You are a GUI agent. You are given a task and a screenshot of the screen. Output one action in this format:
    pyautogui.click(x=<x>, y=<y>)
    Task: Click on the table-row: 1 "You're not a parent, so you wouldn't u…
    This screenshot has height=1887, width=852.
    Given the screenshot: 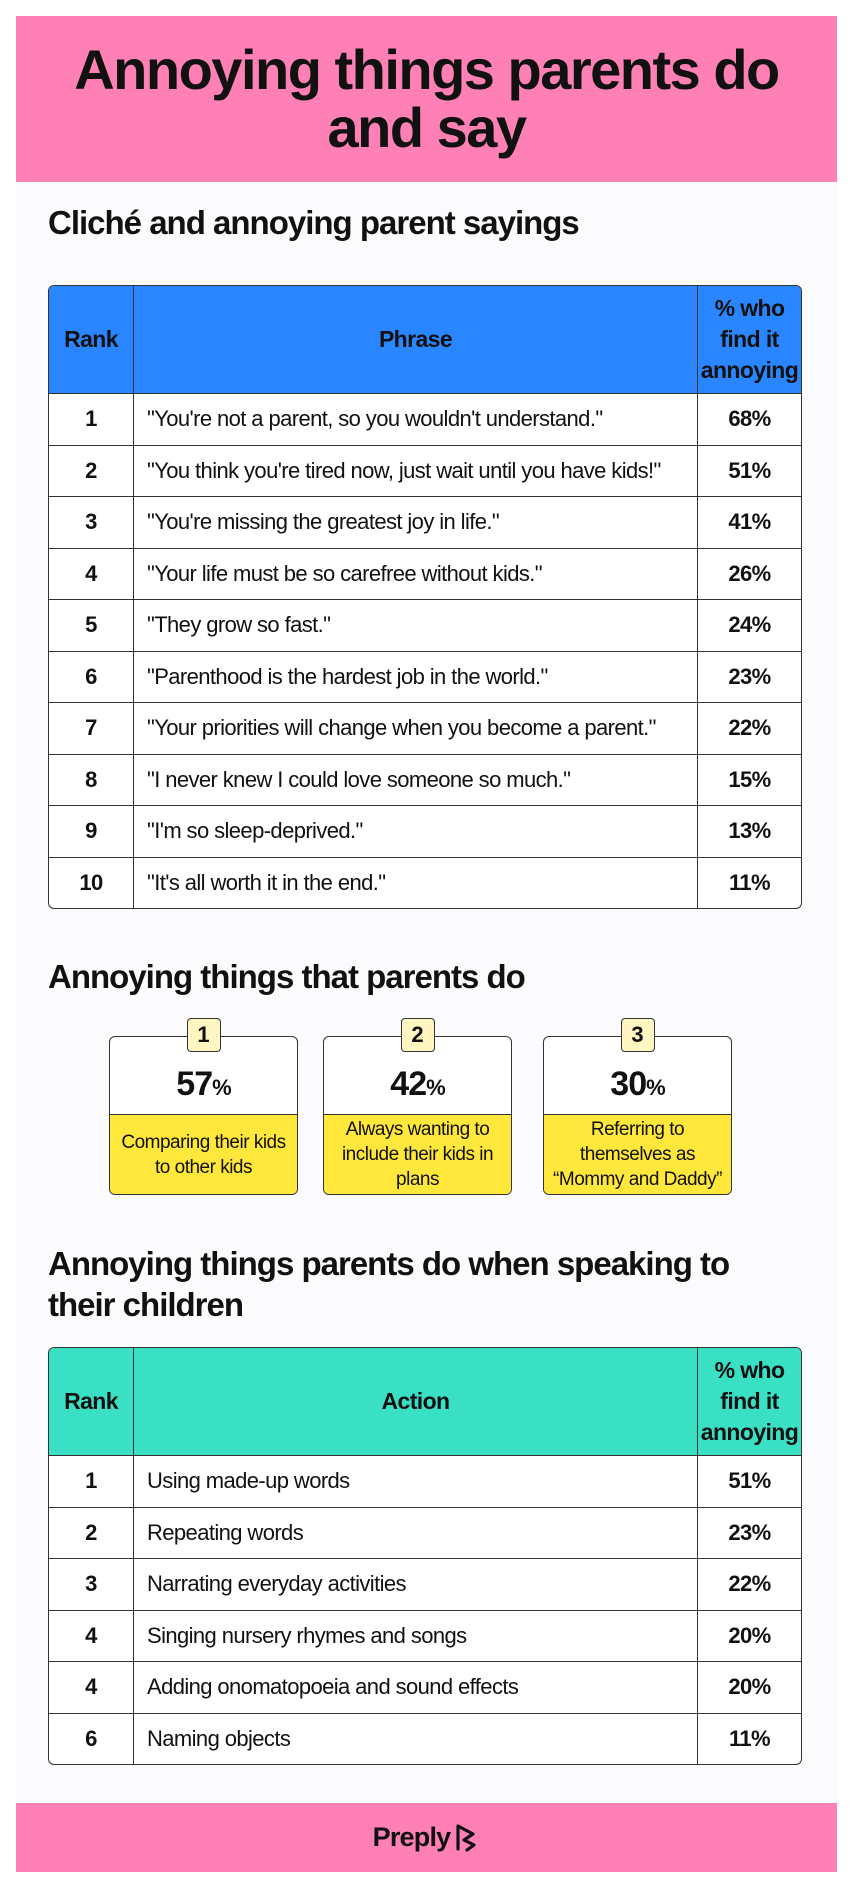 What is the action you would take?
    pyautogui.click(x=425, y=420)
    